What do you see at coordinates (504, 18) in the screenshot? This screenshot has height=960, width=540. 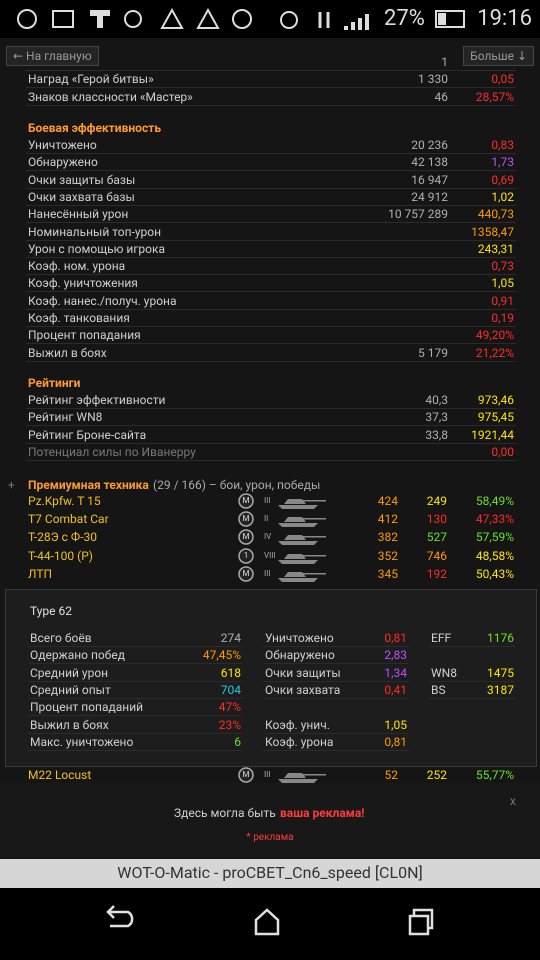 I see `clock: 19:16` at bounding box center [504, 18].